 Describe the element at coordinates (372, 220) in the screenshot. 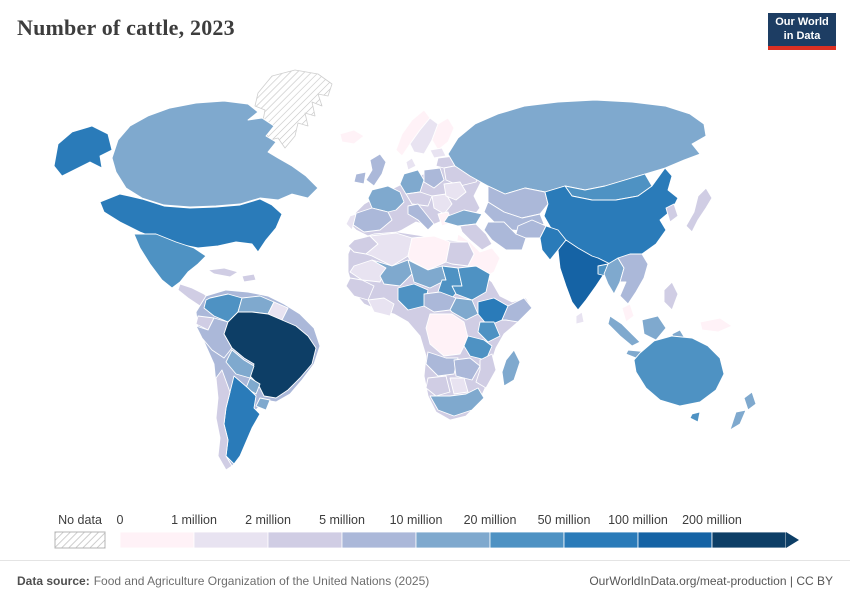

I see `country-spain` at that location.